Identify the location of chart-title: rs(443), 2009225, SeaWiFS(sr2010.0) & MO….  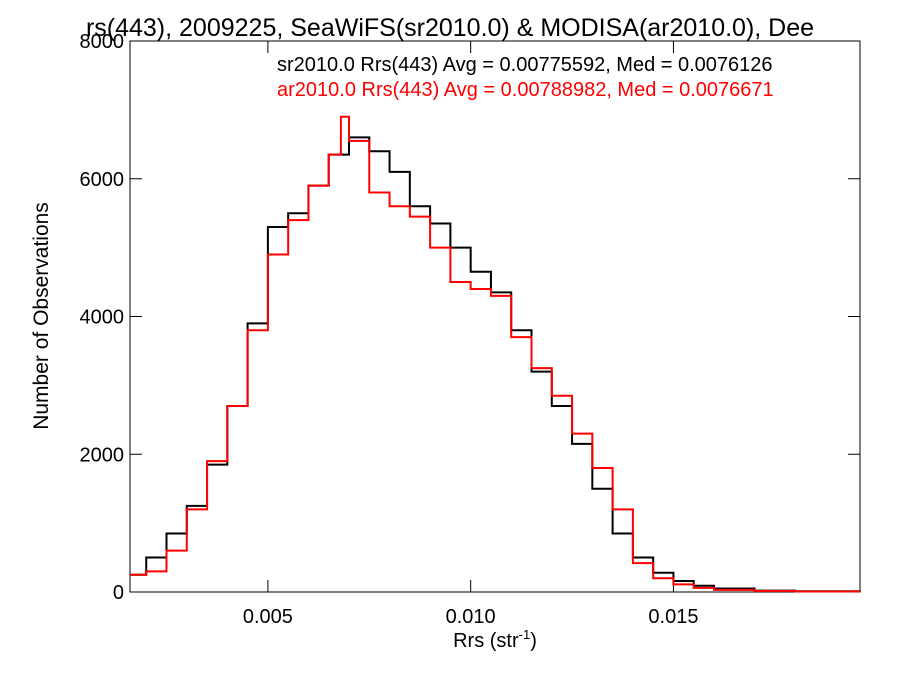
(450, 28).